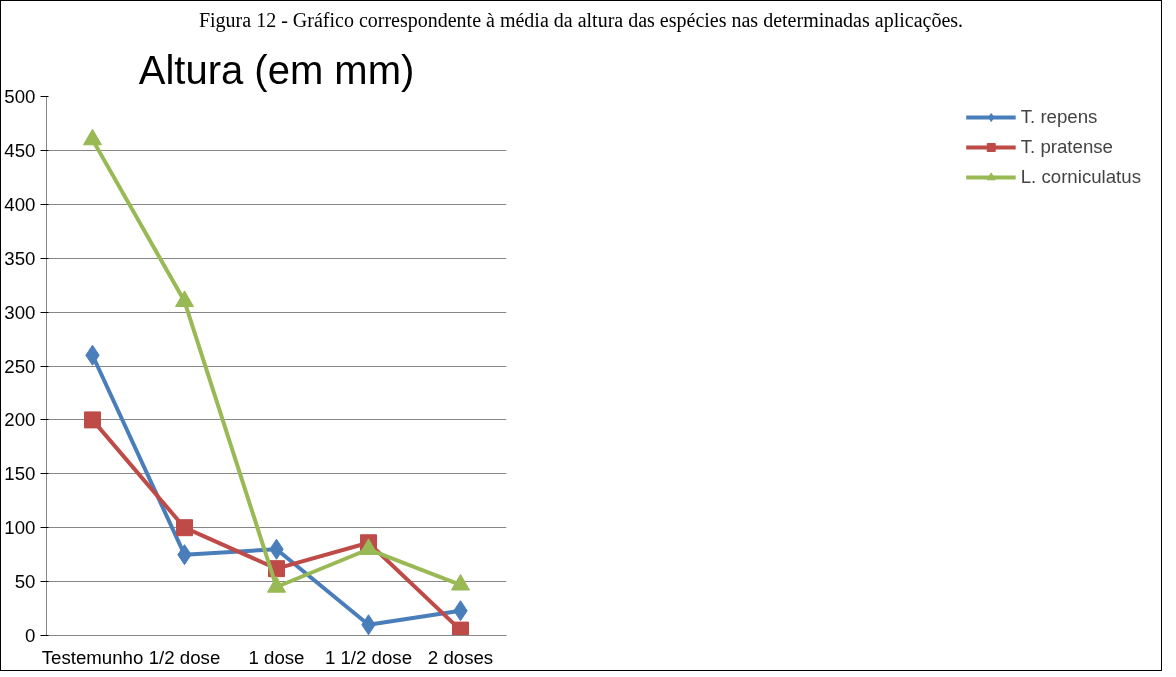  I want to click on y-tick-label: 450, so click(20, 150).